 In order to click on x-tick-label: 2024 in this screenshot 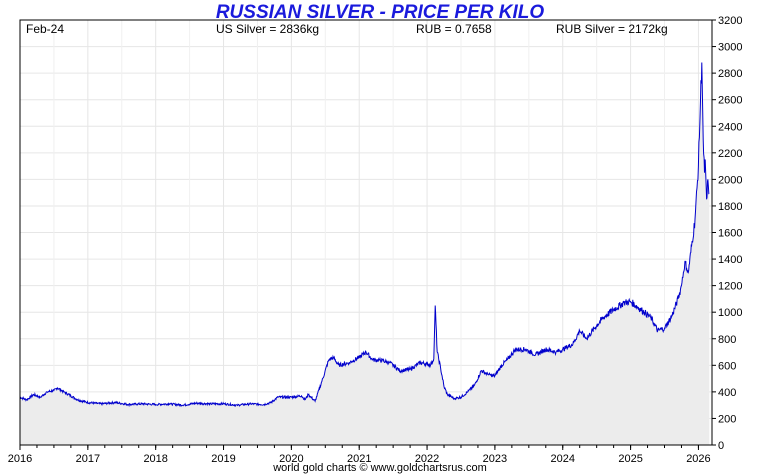, I will do `click(563, 459)`.